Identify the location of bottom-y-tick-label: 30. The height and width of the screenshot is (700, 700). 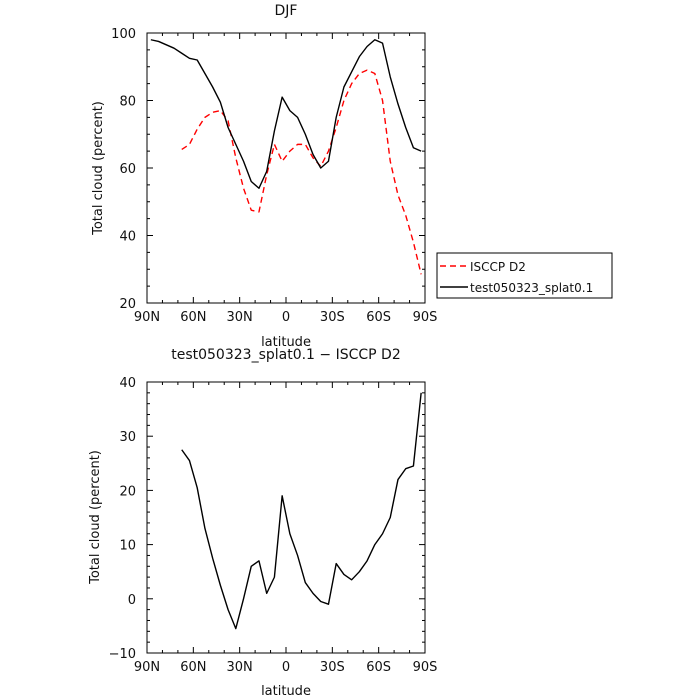
(127, 437).